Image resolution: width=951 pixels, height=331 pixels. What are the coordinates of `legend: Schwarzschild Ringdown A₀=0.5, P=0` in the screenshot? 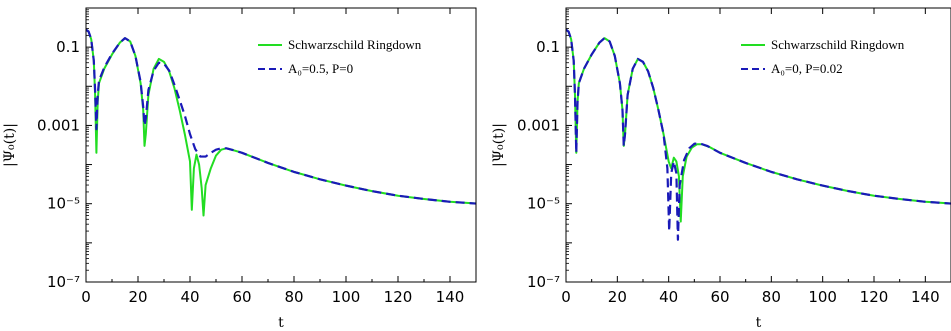 It's located at (340, 56).